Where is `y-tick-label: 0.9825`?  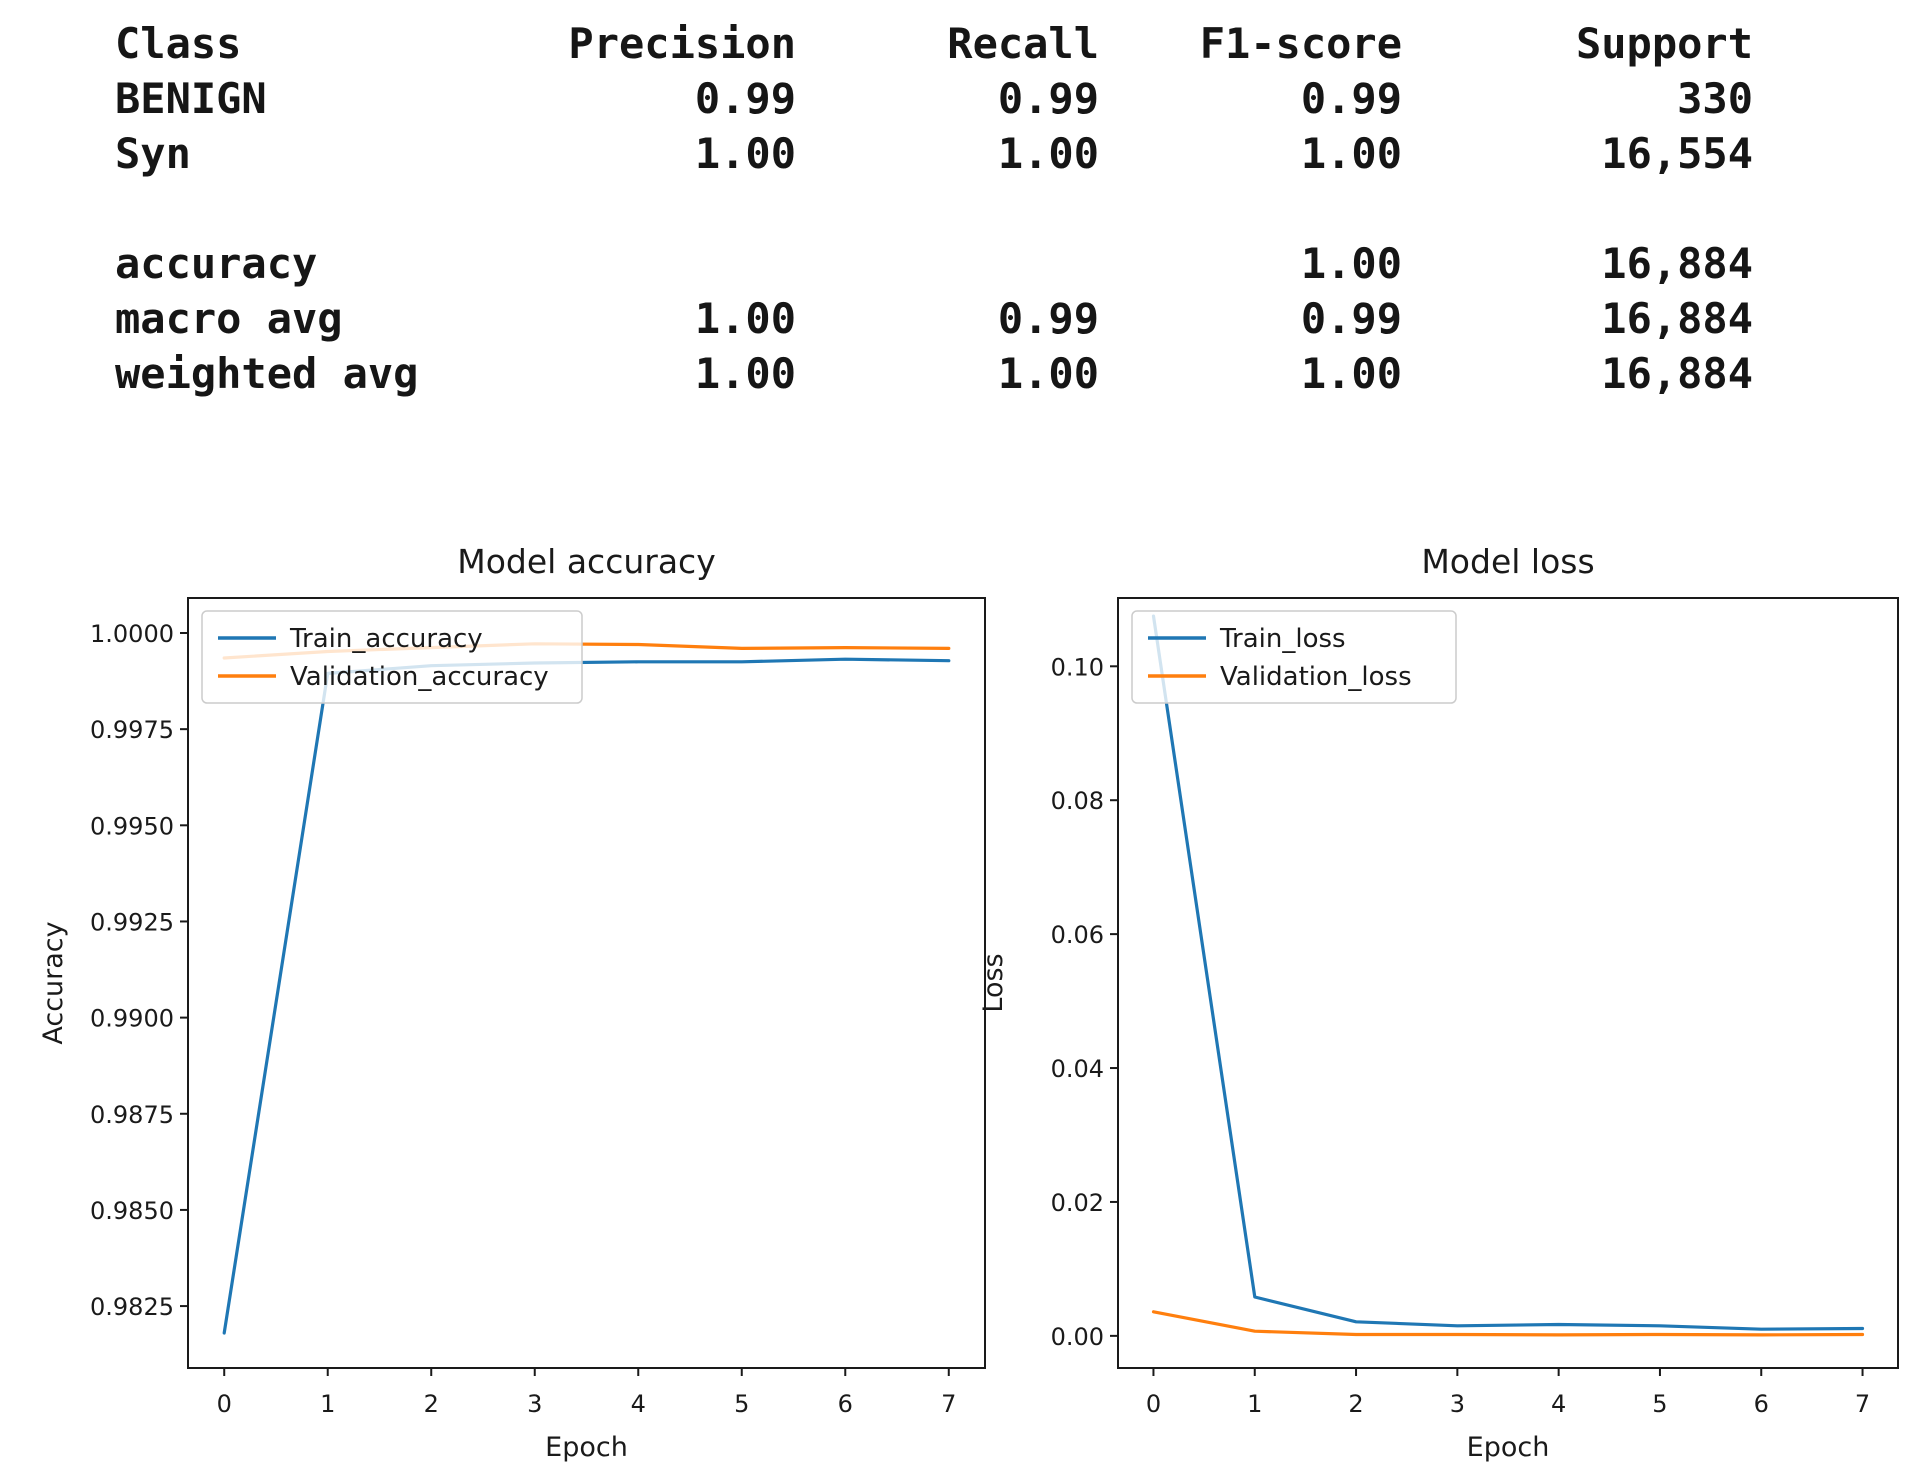 y-tick-label: 0.9825 is located at coordinates (132, 1307).